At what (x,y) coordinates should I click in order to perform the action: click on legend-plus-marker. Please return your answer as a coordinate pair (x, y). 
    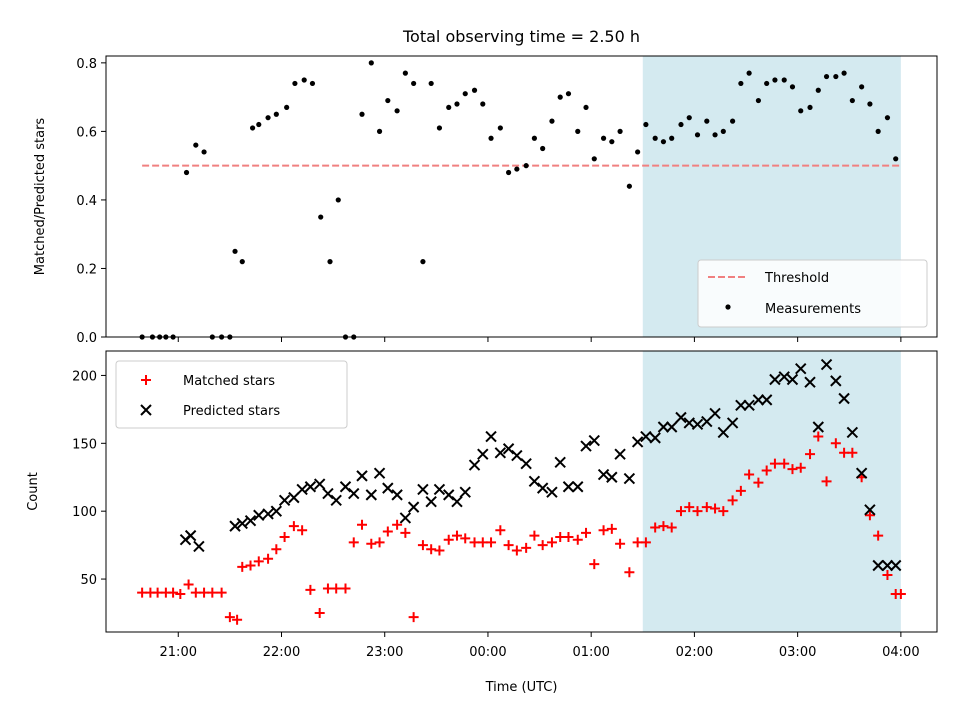
    Looking at the image, I should click on (146, 380).